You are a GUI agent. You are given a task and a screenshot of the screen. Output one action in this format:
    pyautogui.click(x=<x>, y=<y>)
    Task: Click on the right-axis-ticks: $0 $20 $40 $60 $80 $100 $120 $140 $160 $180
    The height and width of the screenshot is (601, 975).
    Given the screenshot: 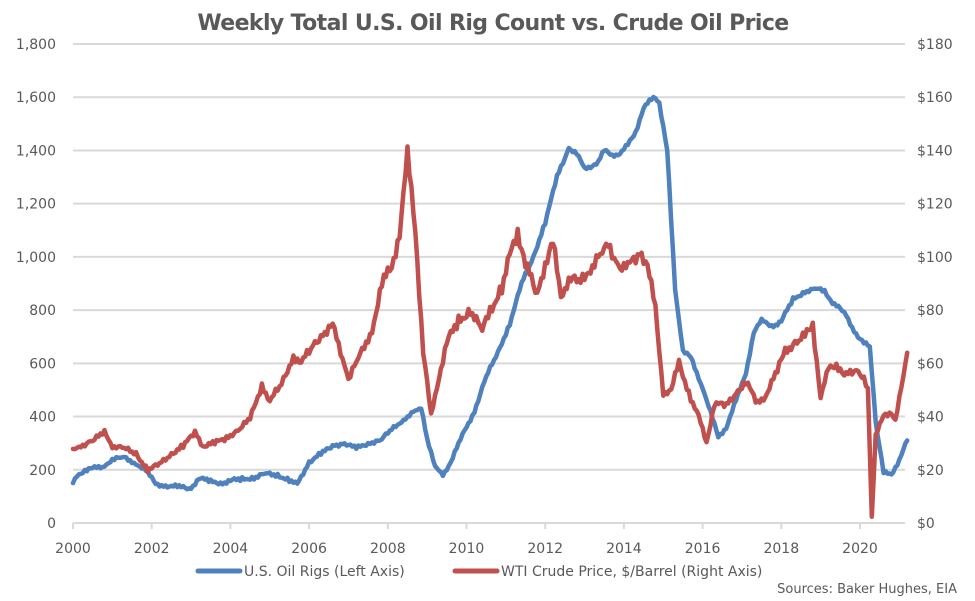 What is the action you would take?
    pyautogui.click(x=935, y=284)
    